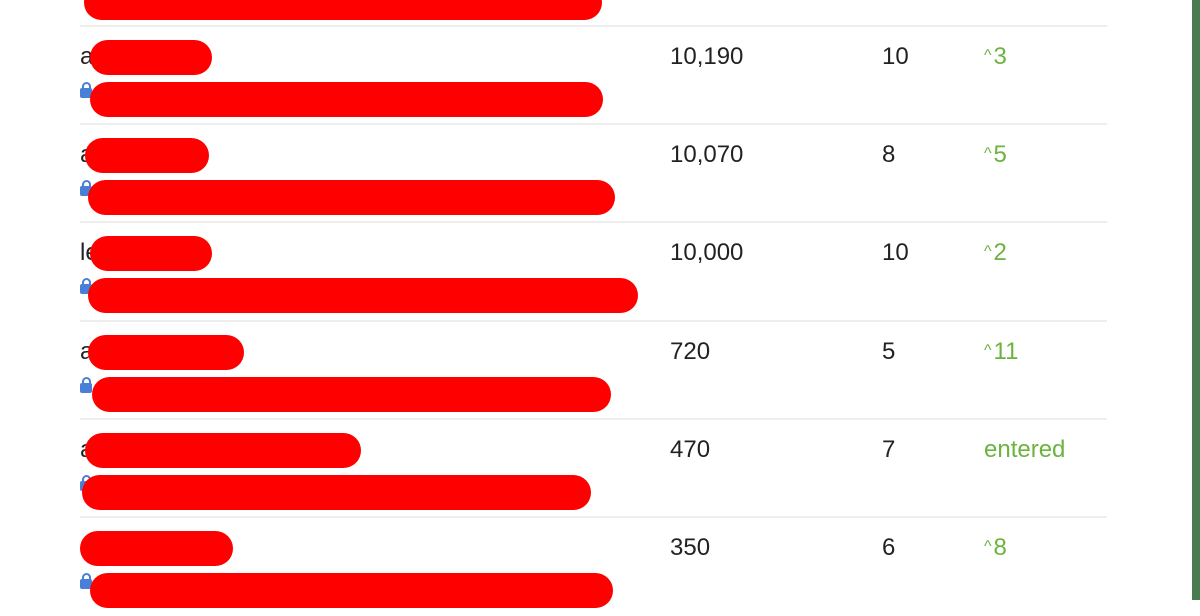 The image size is (1200, 616). What do you see at coordinates (555, 567) in the screenshot?
I see `table-row: 350 6 ^8` at bounding box center [555, 567].